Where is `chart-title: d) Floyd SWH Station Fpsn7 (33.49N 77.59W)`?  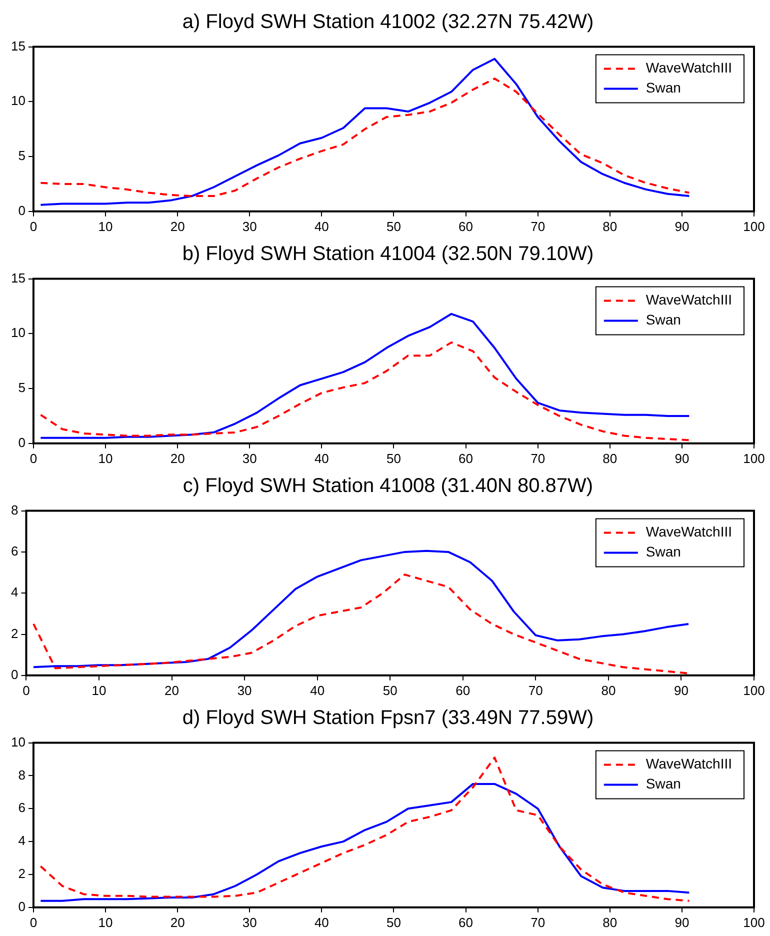
chart-title: d) Floyd SWH Station Fpsn7 (33.49N 77.59W) is located at coordinates (388, 718).